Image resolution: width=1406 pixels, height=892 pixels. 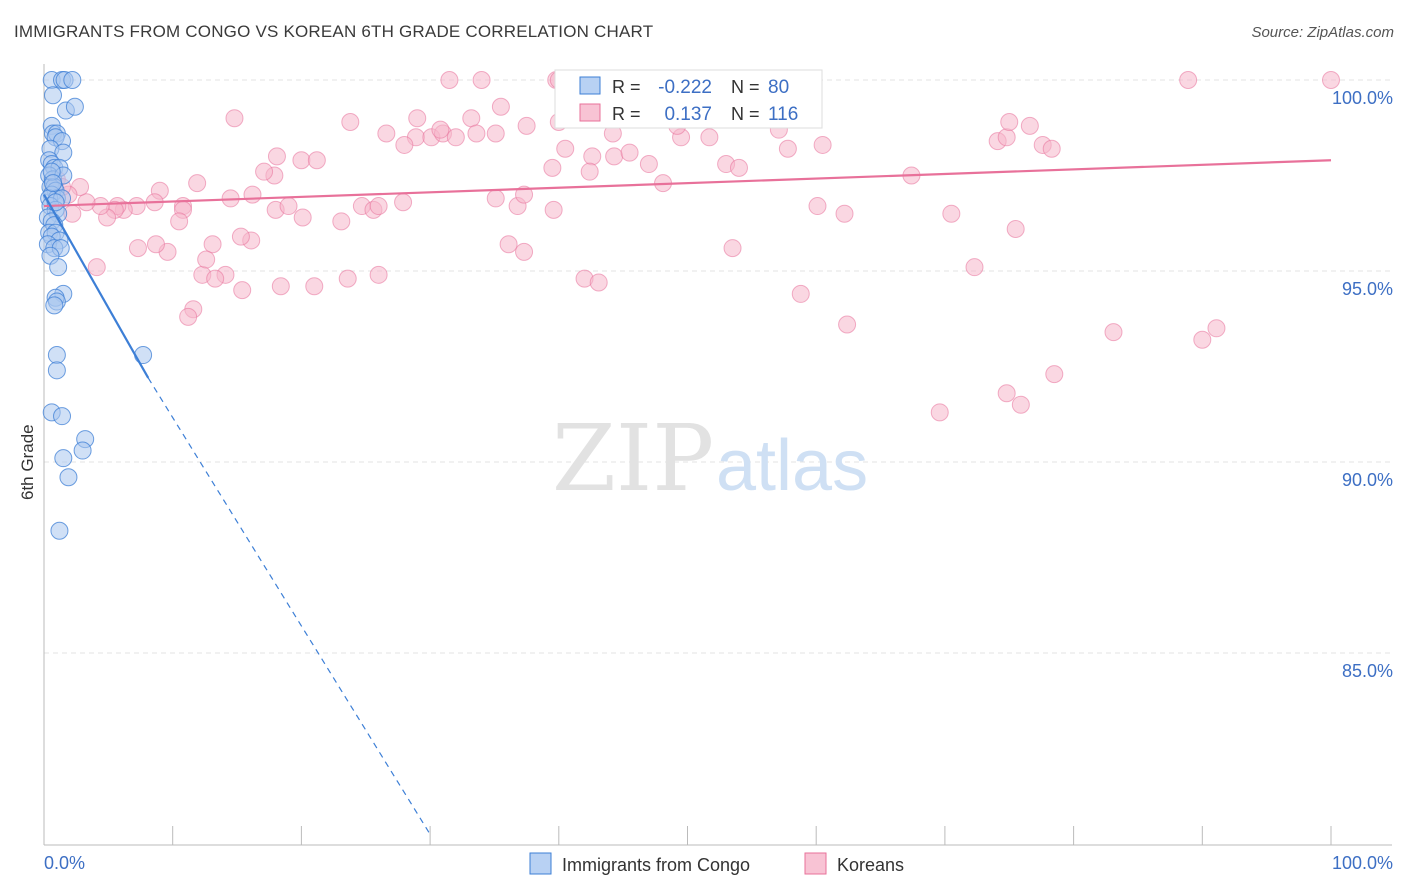 What do you see at coordinates (745, 114) in the screenshot?
I see `koreans-n-label: N =` at bounding box center [745, 114].